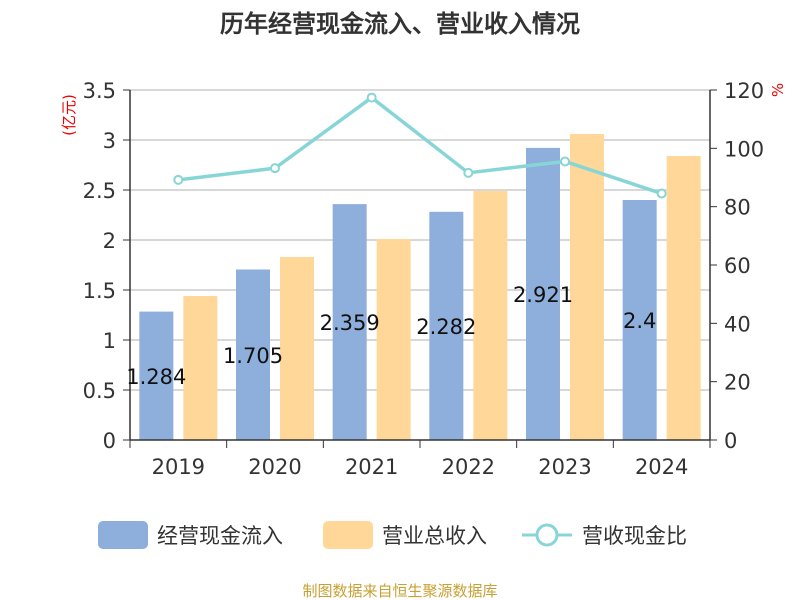  I want to click on legend-swatch-revenue, so click(348, 535).